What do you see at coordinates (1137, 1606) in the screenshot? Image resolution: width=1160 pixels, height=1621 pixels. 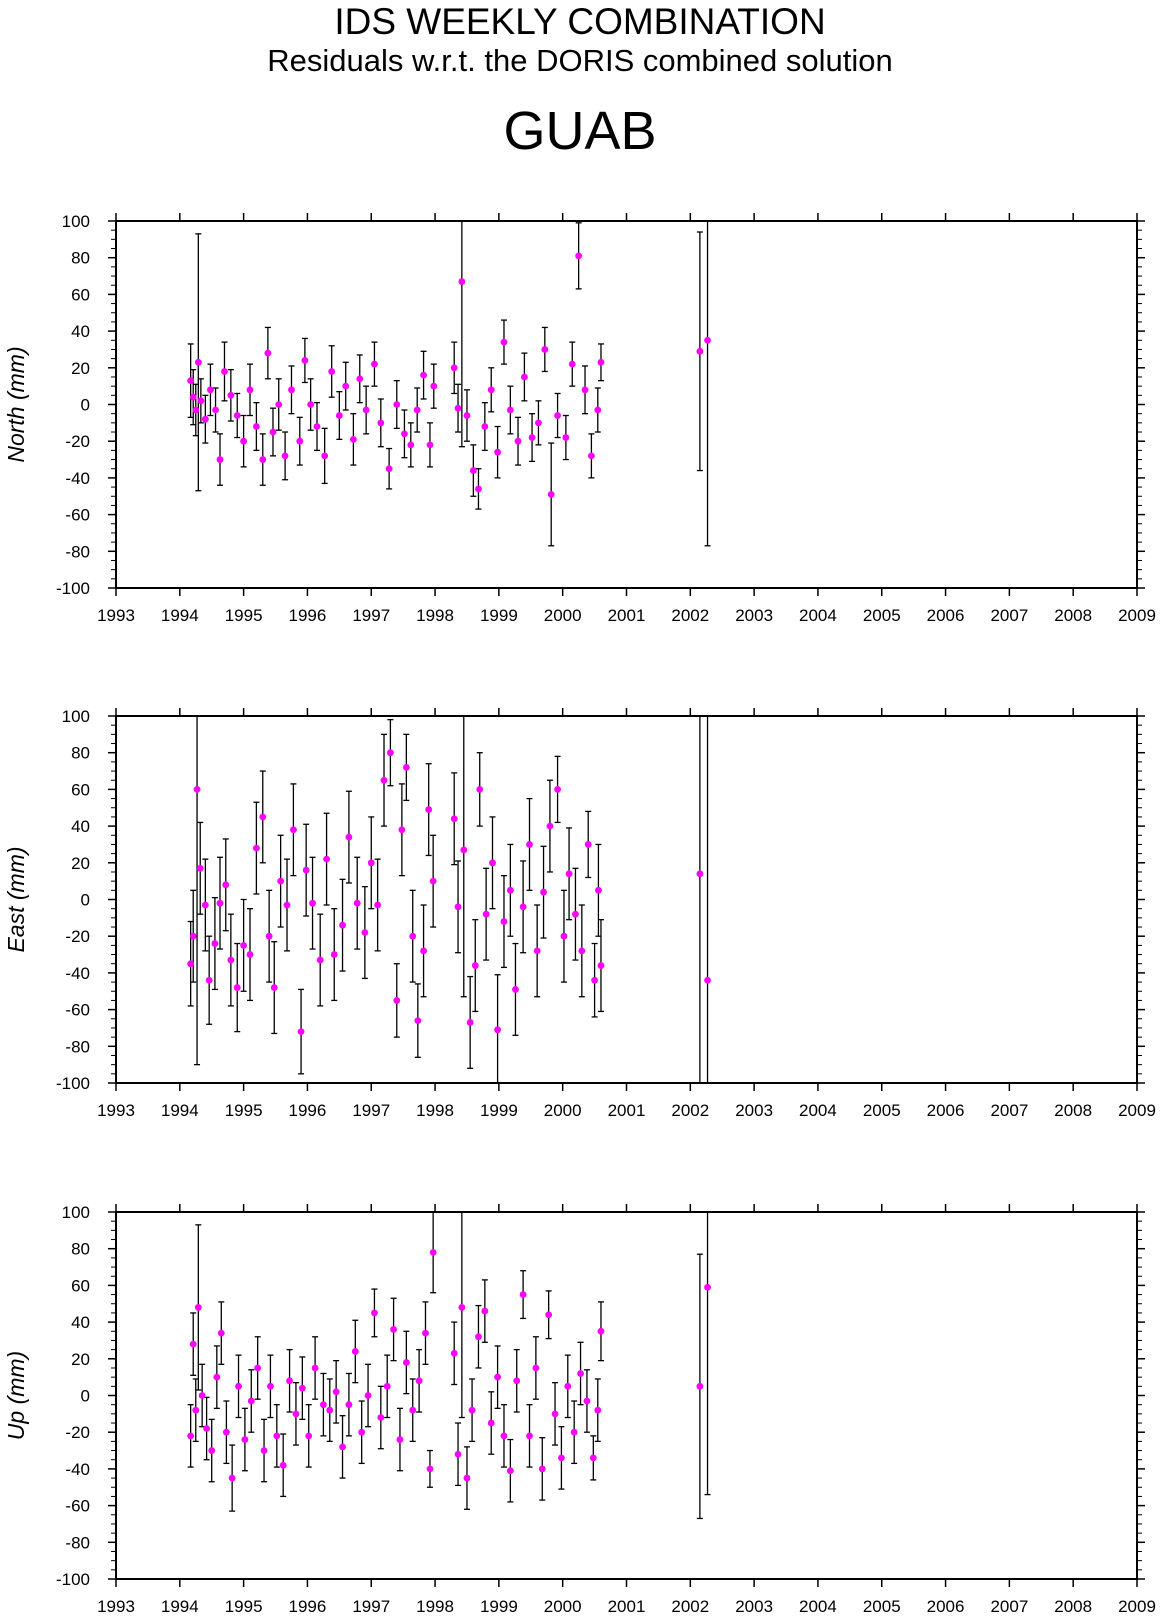 I see `x-tick-label: 2009` at bounding box center [1137, 1606].